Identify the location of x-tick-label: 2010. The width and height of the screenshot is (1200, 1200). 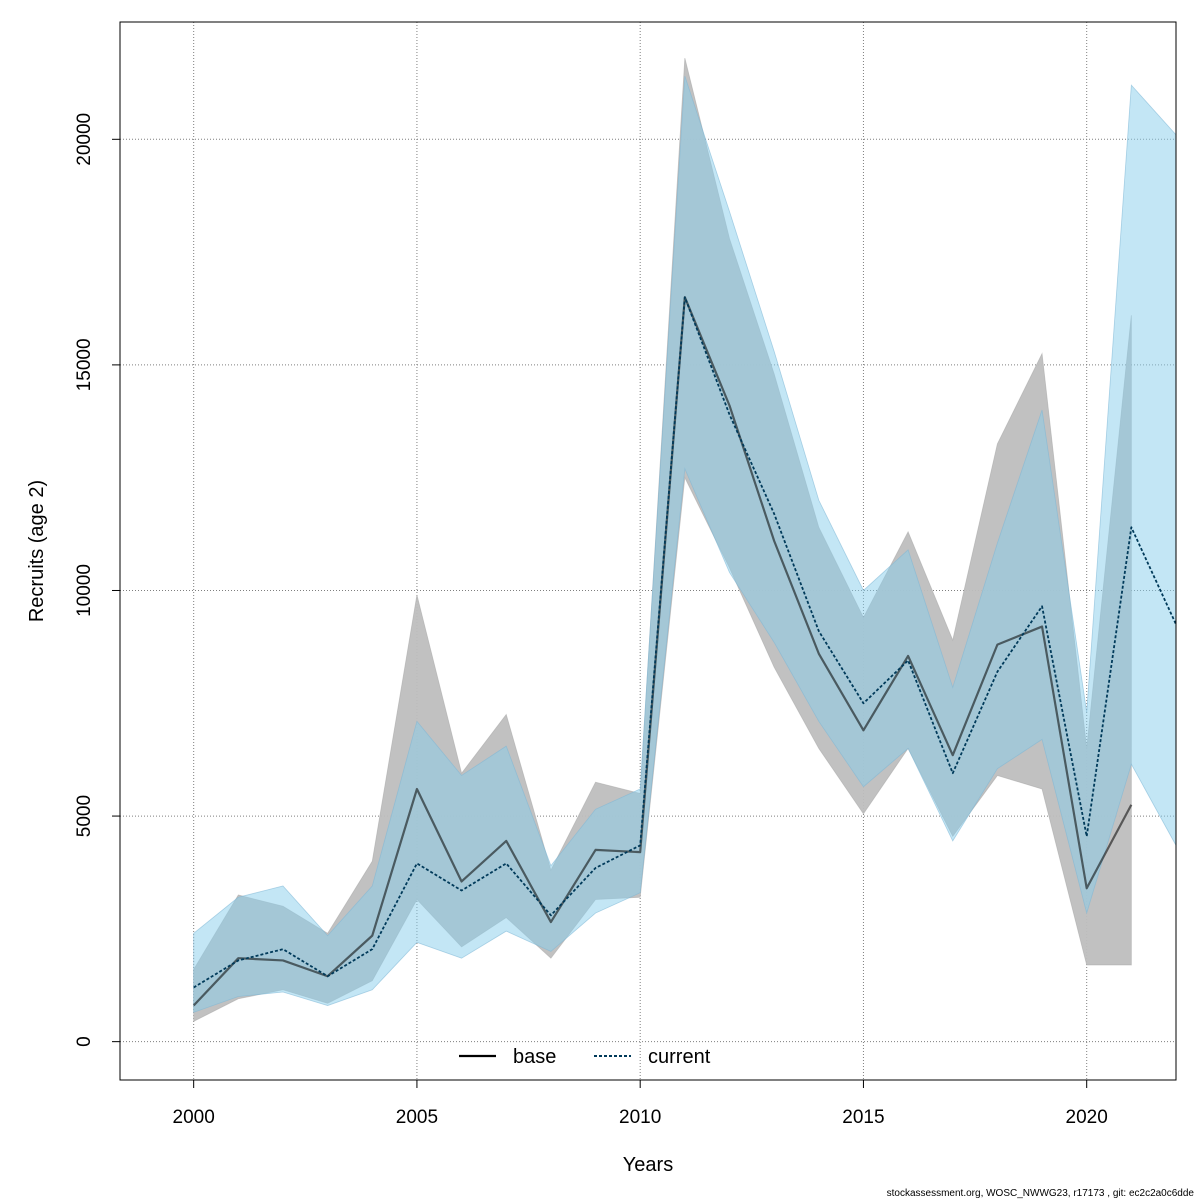
(640, 1117).